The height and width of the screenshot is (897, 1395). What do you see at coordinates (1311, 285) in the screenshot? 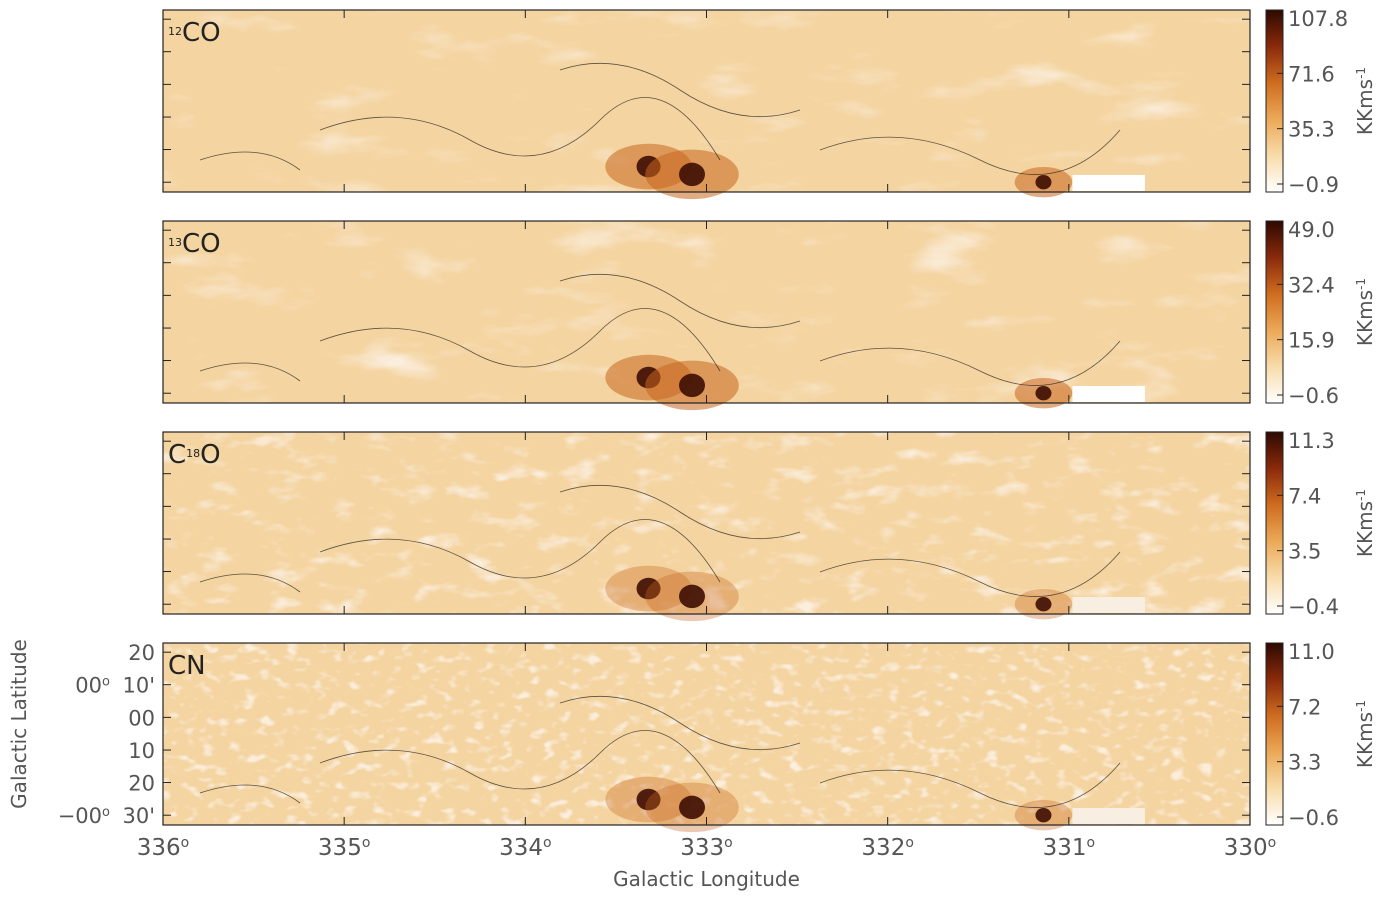
I see `colorbar-tick-label: 32.4` at bounding box center [1311, 285].